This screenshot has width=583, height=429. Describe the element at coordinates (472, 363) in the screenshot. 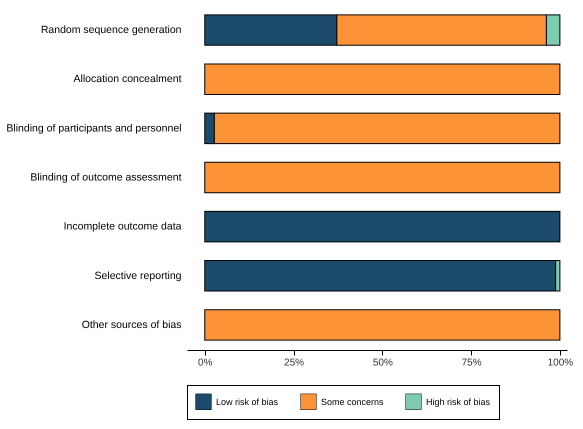

I see `x-tick-label: 75%` at that location.